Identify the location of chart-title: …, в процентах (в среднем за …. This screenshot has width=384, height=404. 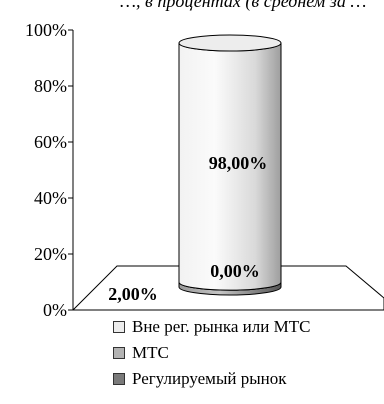
(243, 5).